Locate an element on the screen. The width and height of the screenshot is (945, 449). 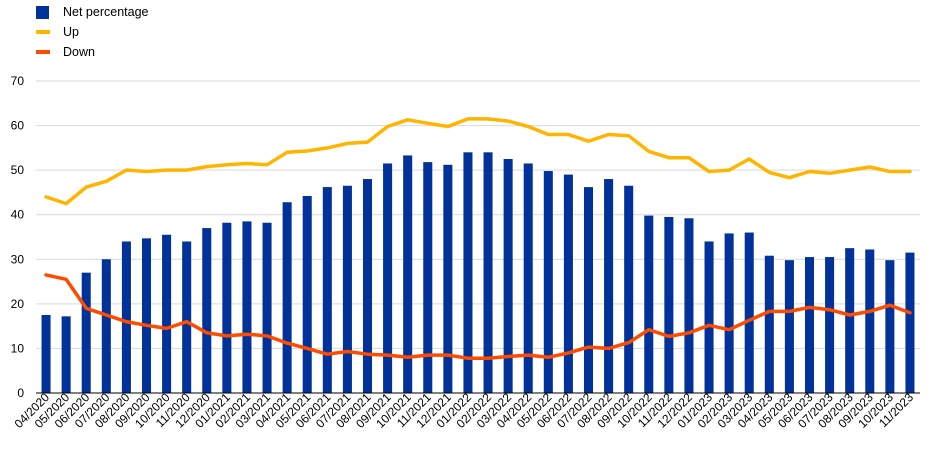
bar-10/2021 is located at coordinates (408, 274).